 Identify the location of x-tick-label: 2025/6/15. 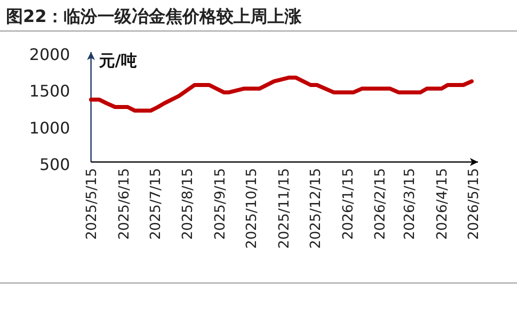
(124, 204).